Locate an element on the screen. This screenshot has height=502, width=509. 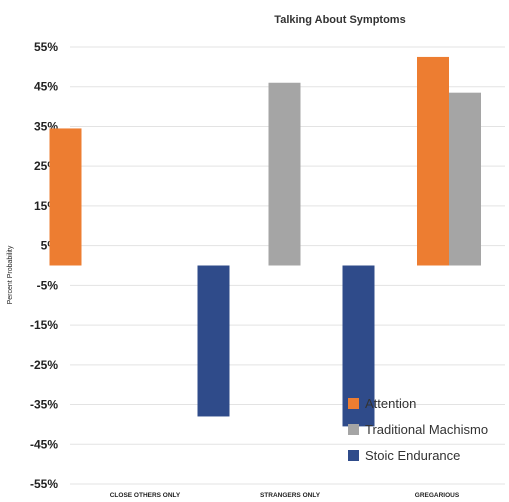
y-tick-label: 45% is located at coordinates (46, 87).